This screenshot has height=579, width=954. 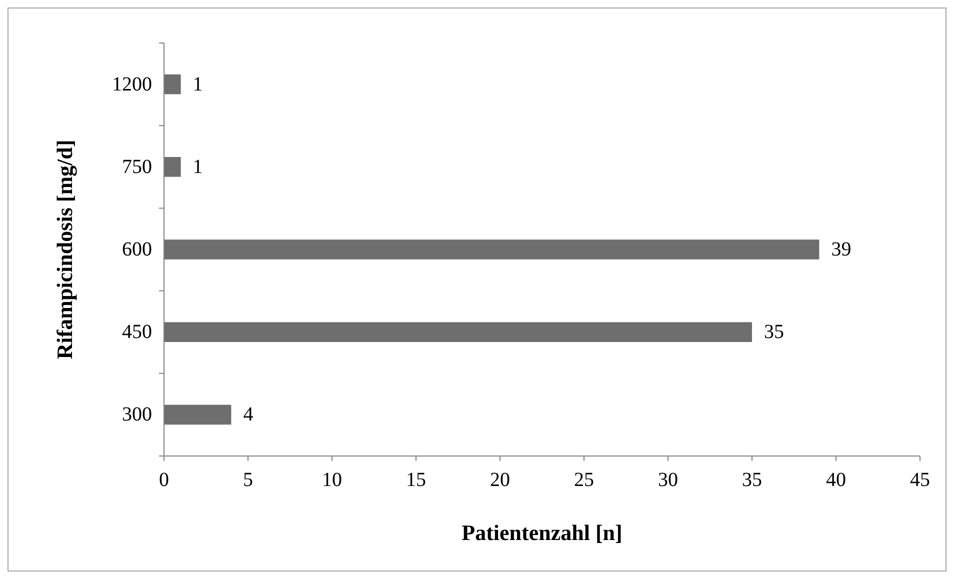 I want to click on y-tick-label: 300, so click(x=137, y=415).